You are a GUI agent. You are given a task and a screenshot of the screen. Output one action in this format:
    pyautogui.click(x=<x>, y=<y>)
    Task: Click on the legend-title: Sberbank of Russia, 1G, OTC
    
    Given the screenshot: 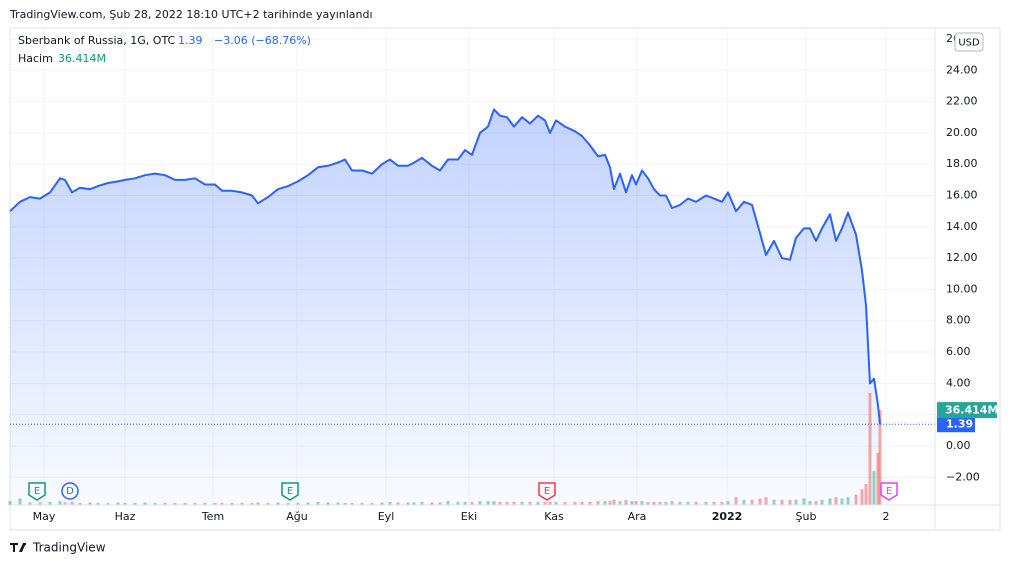 What is the action you would take?
    pyautogui.click(x=97, y=40)
    